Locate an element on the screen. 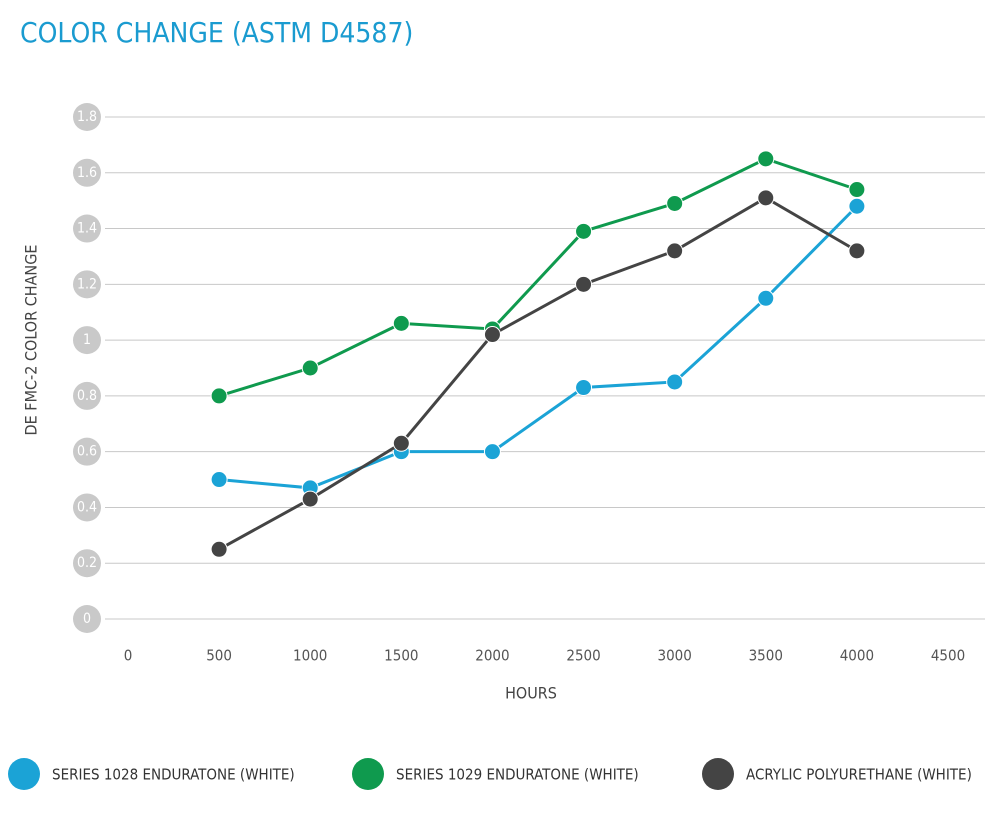  legend-label: SERIES 1028 ENDURATONE (WHITE) is located at coordinates (173, 775).